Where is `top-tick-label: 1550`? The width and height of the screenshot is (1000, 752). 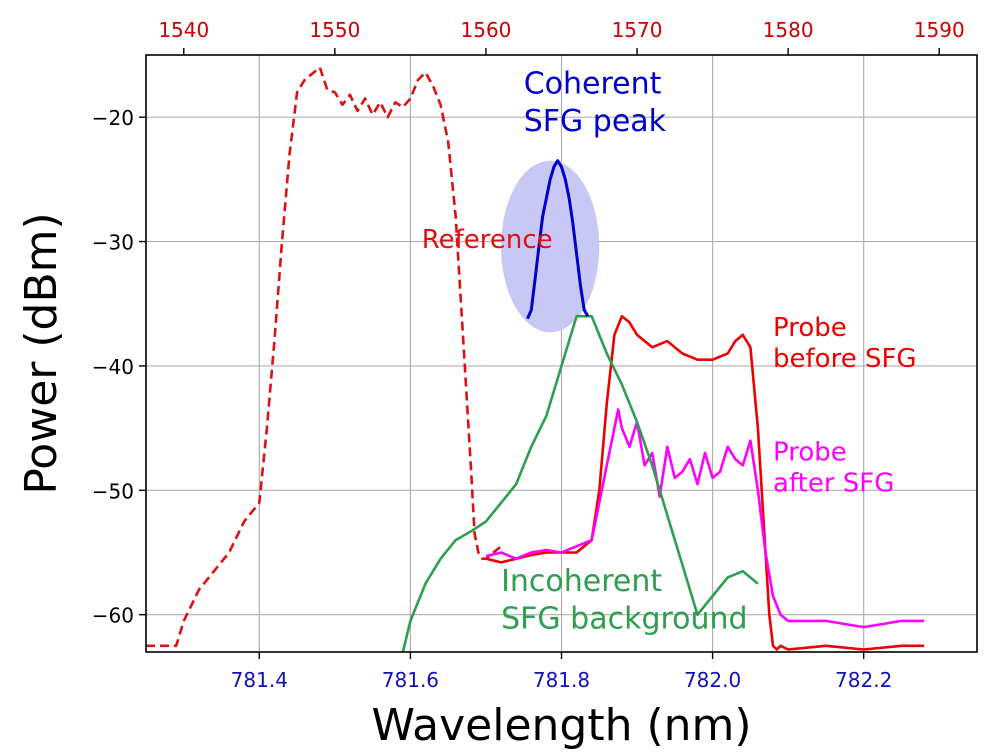
top-tick-label: 1550 is located at coordinates (334, 30).